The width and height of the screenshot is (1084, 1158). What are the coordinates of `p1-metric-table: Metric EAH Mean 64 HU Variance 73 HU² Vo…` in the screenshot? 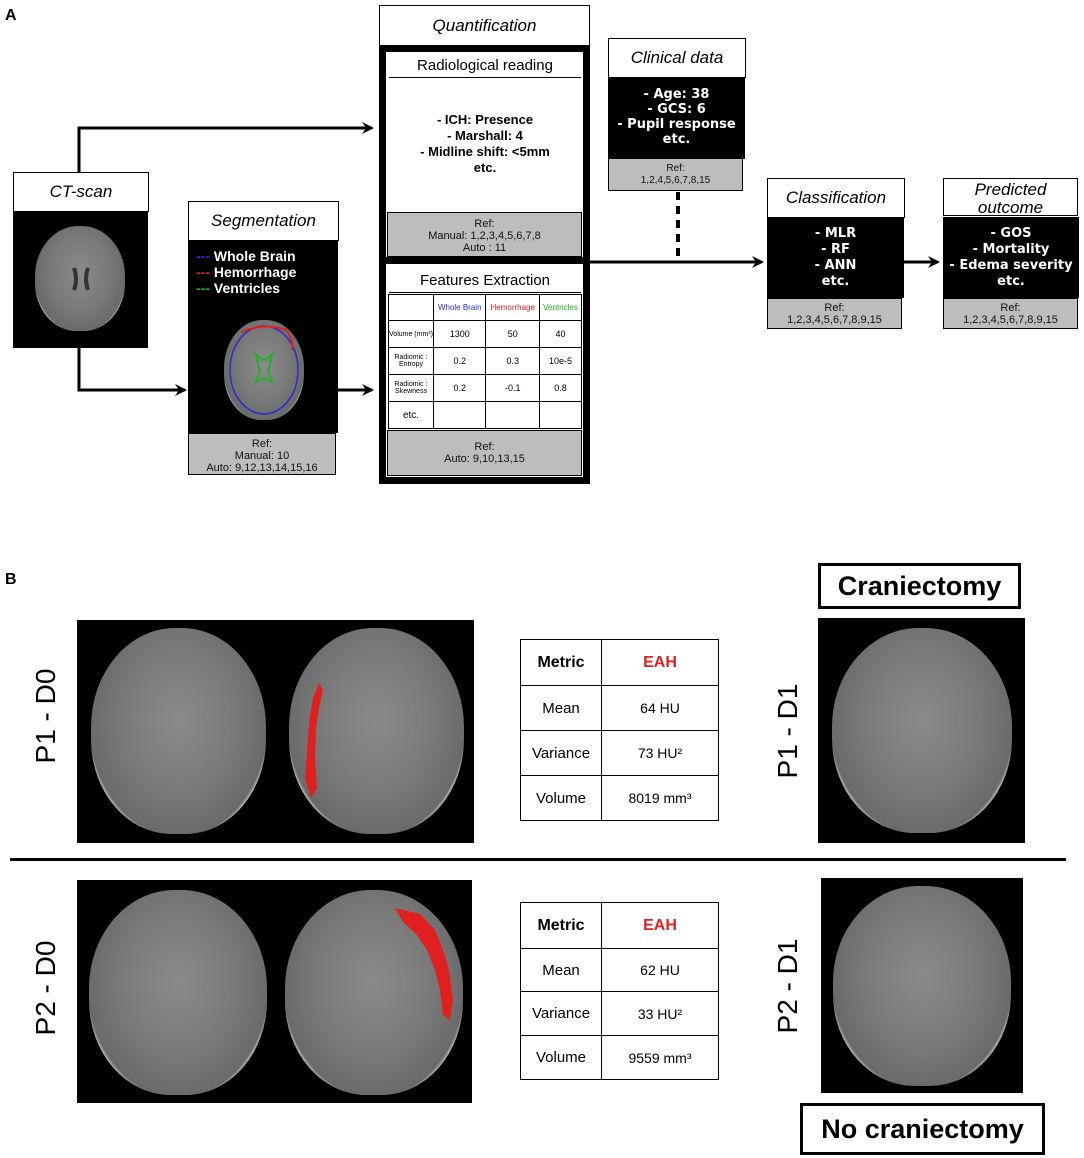 It's located at (619, 730).